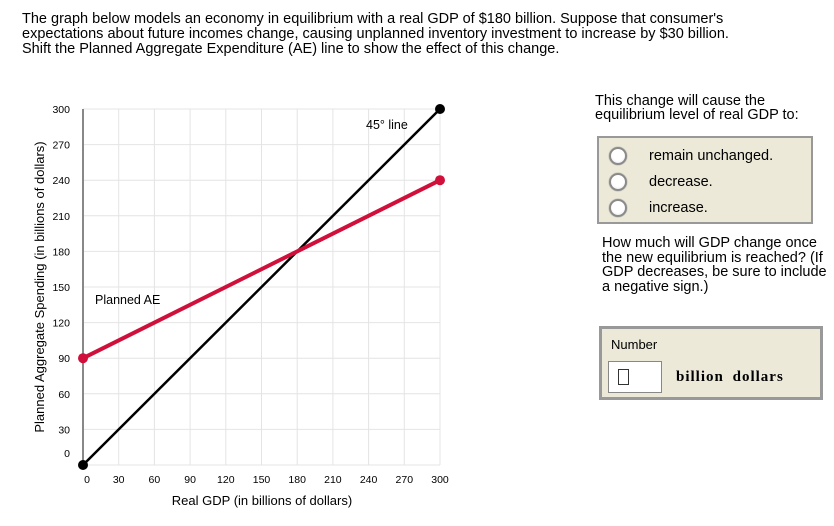  I want to click on option-decrease: decrease., so click(710, 182).